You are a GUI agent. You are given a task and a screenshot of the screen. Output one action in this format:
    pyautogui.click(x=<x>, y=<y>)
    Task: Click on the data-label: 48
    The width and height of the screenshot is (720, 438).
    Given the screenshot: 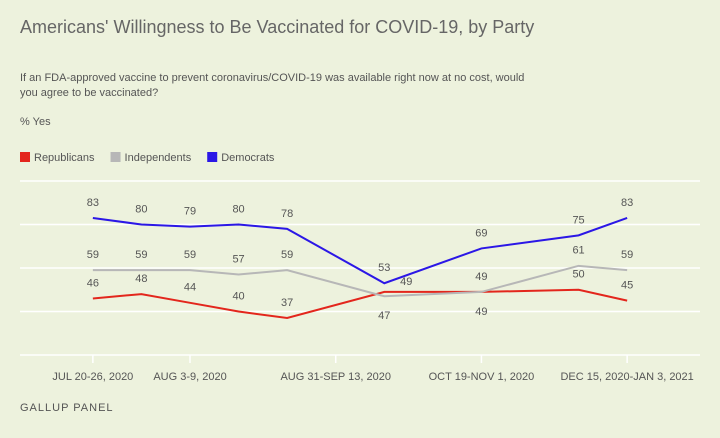 What is the action you would take?
    pyautogui.click(x=141, y=279)
    